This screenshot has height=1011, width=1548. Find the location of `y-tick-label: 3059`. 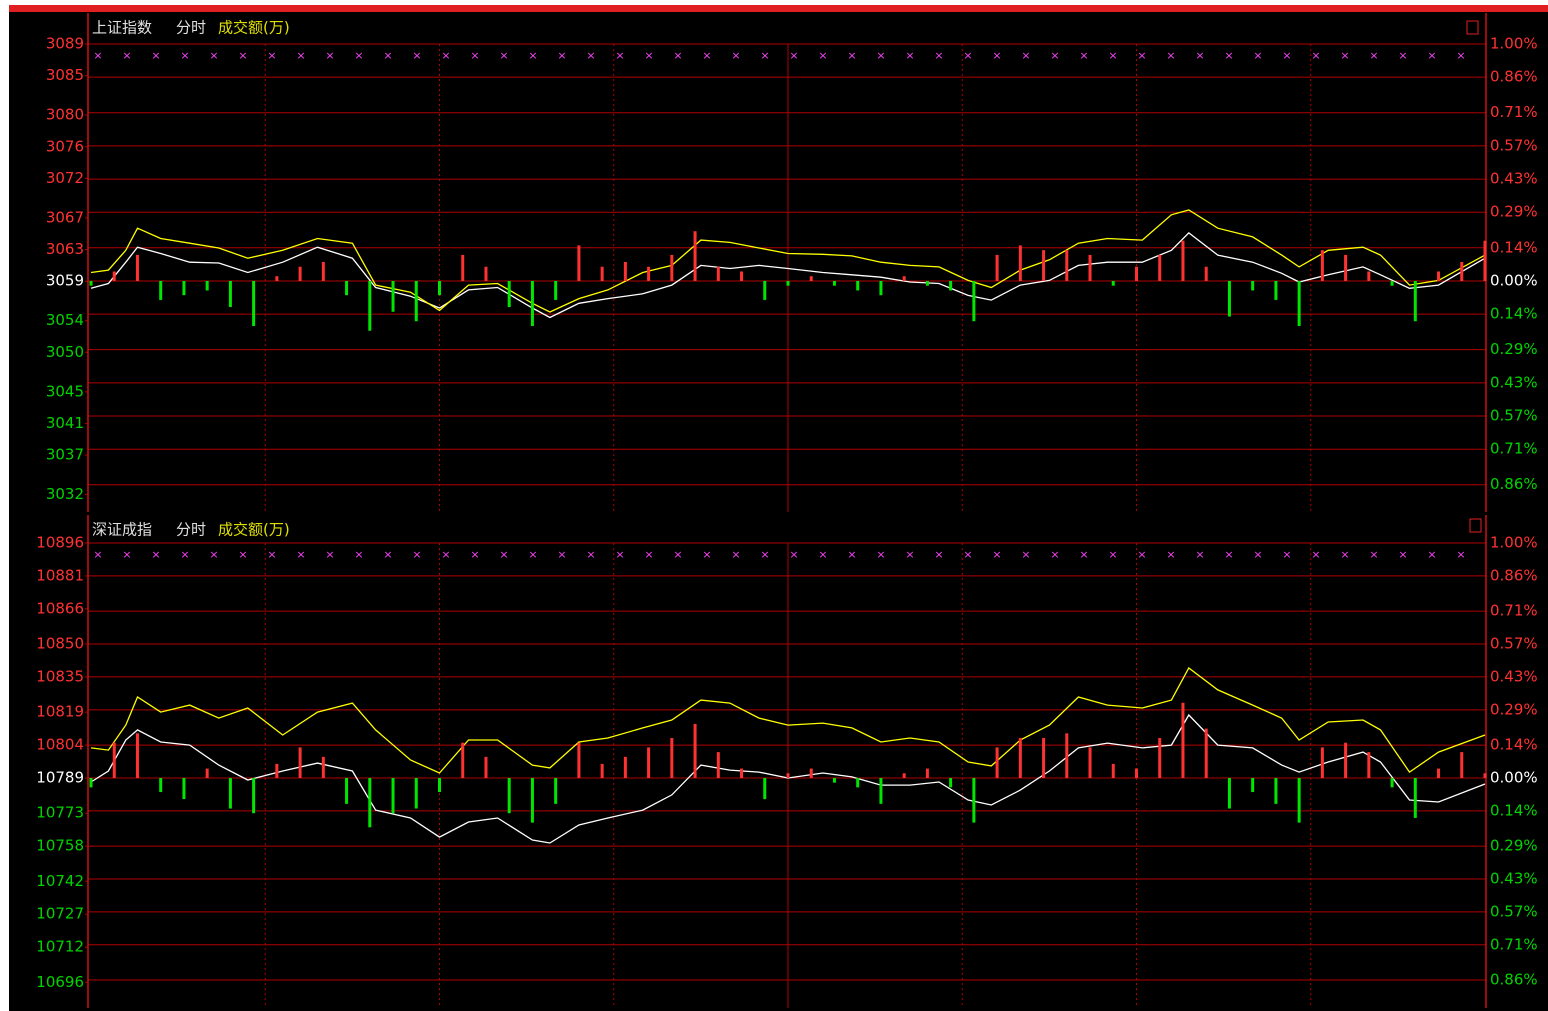

y-tick-label: 3059 is located at coordinates (65, 281).